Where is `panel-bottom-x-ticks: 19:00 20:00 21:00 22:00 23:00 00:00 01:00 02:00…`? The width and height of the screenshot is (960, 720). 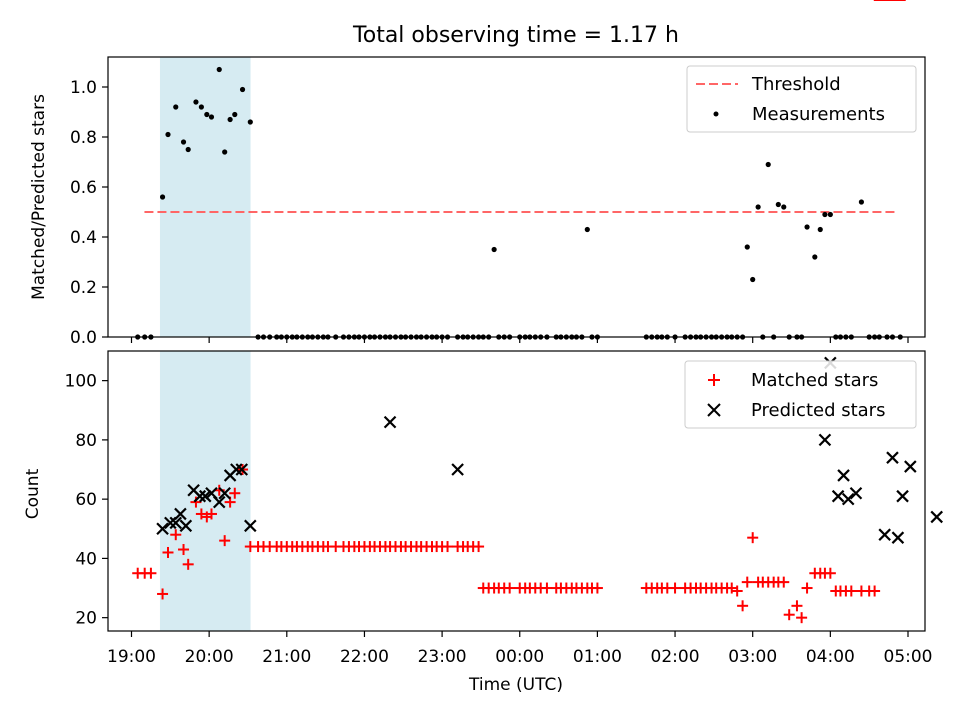
panel-bottom-x-ticks: 19:00 20:00 21:00 22:00 23:00 00:00 01:00 02:00… is located at coordinates (520, 649).